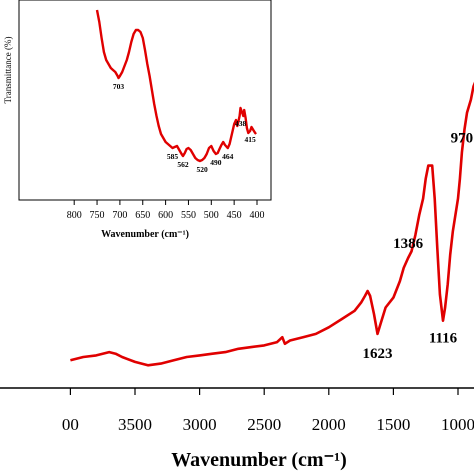 This screenshot has height=474, width=474. Describe the element at coordinates (142, 215) in the screenshot. I see `inset-x-tick-label: 650` at that location.